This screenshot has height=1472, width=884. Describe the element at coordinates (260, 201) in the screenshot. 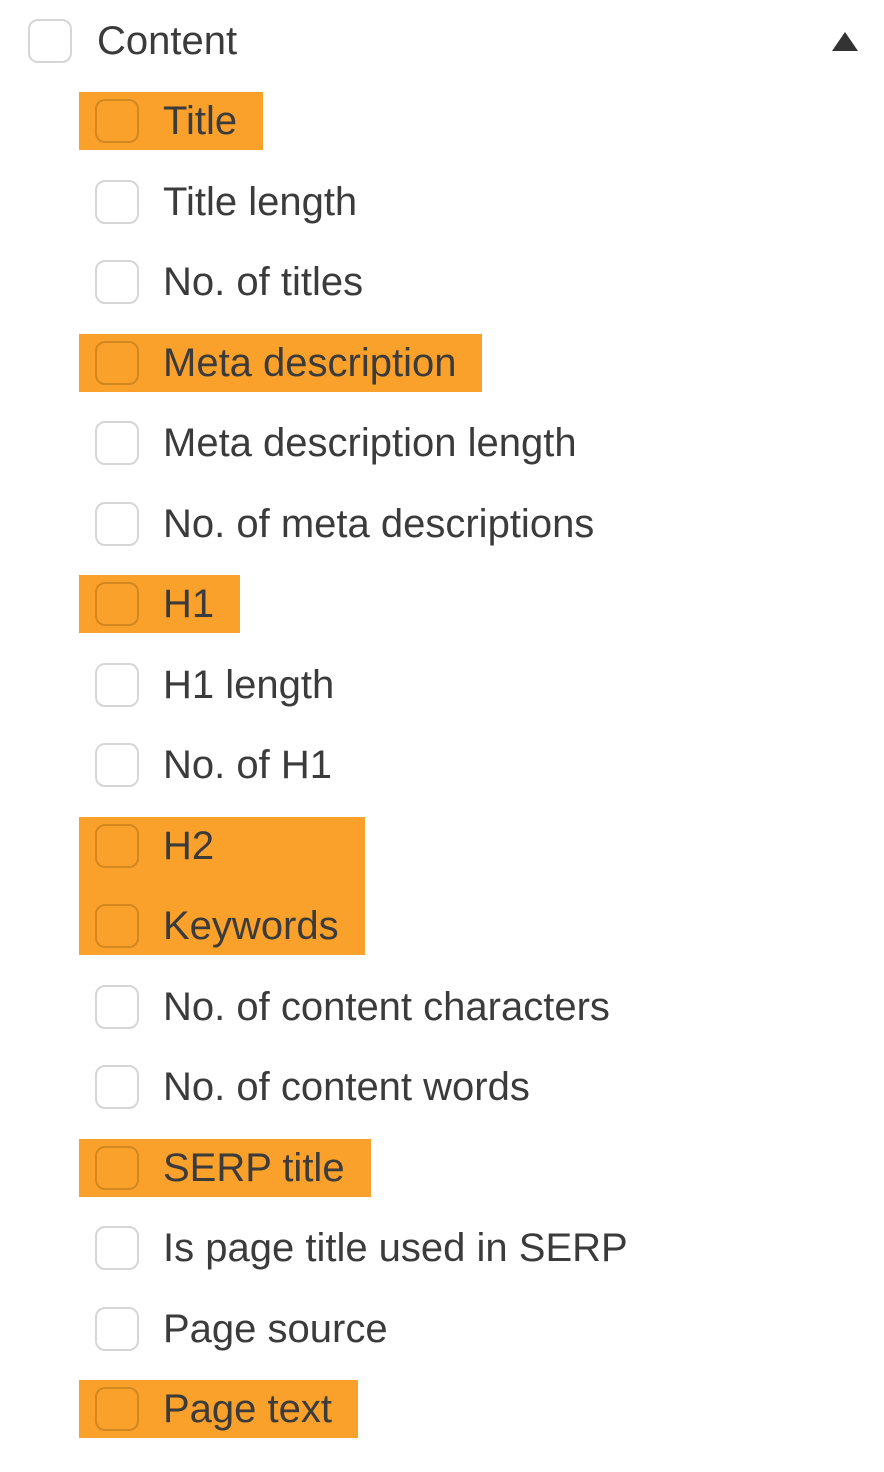

I see `item-label: Title length` at that location.